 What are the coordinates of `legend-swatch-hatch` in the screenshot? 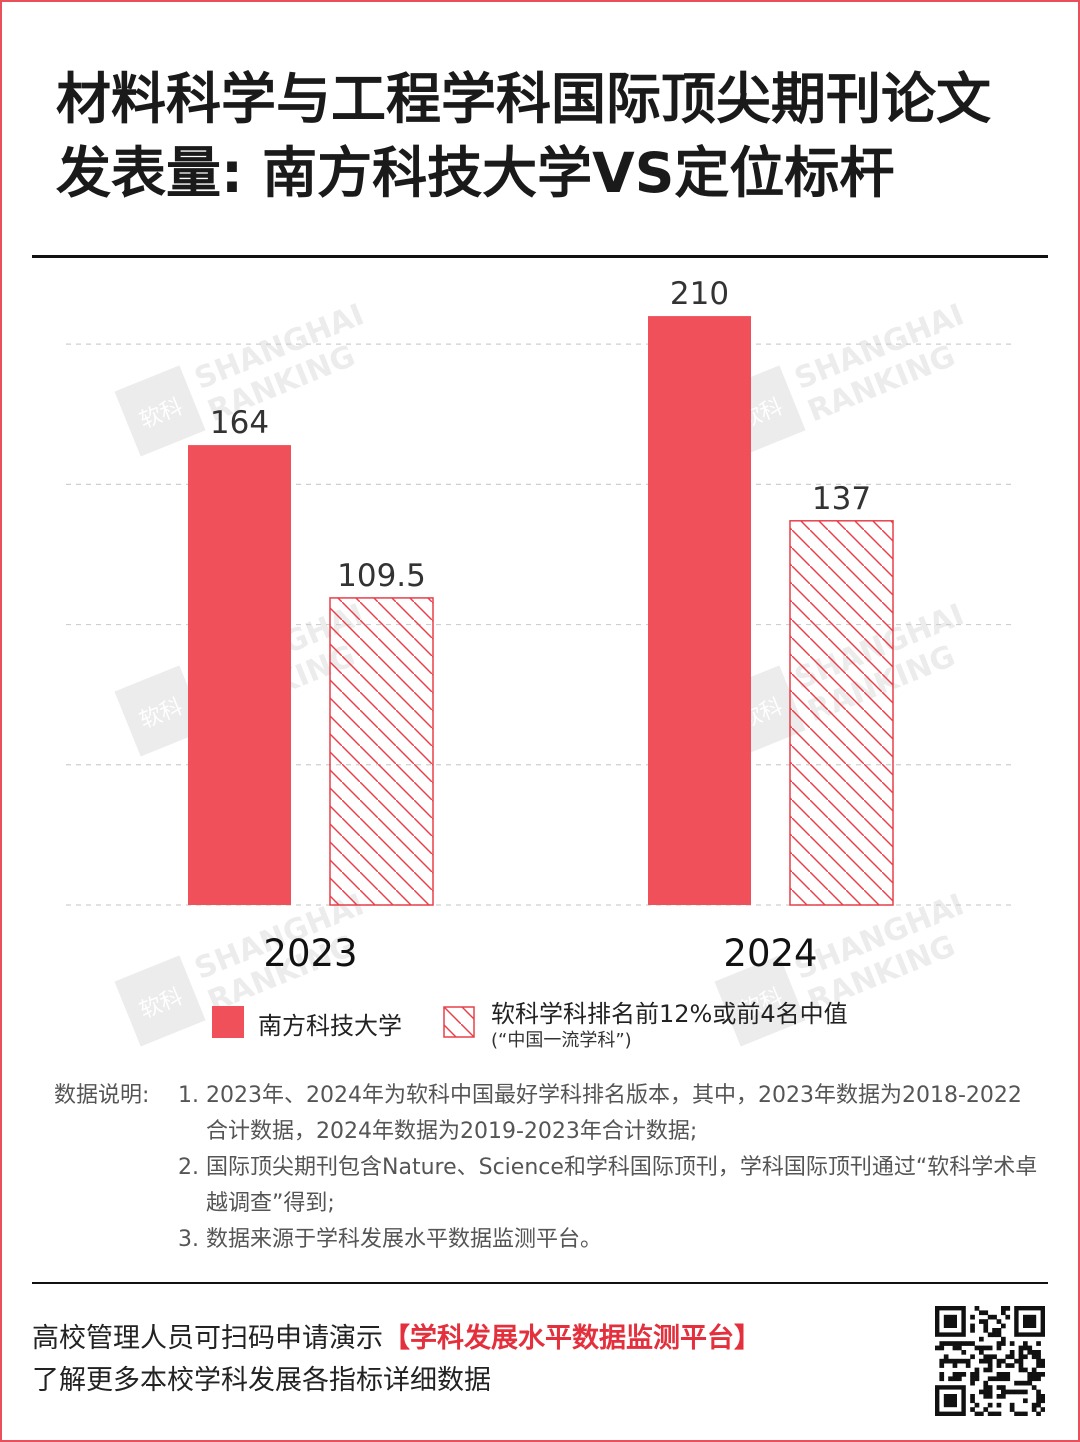 It's located at (459, 1022).